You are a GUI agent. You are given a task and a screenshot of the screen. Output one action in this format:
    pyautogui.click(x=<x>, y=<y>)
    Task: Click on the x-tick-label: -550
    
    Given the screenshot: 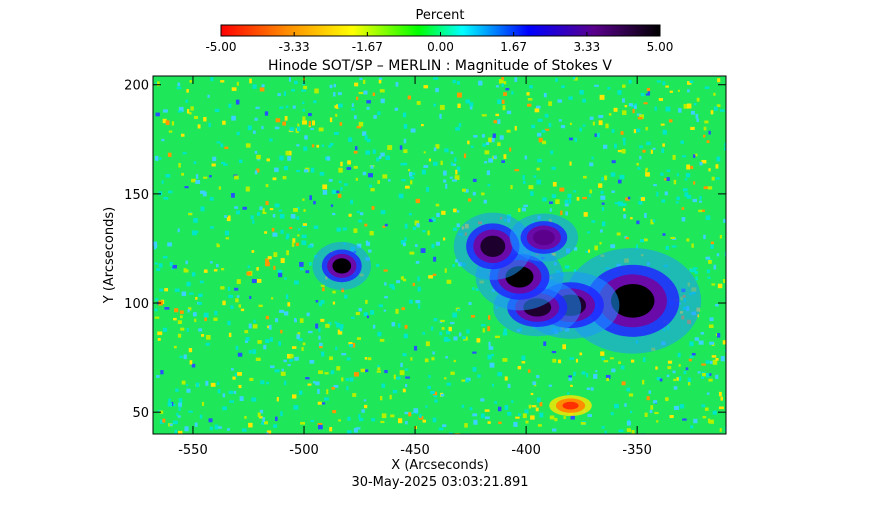 What is the action you would take?
    pyautogui.click(x=193, y=450)
    